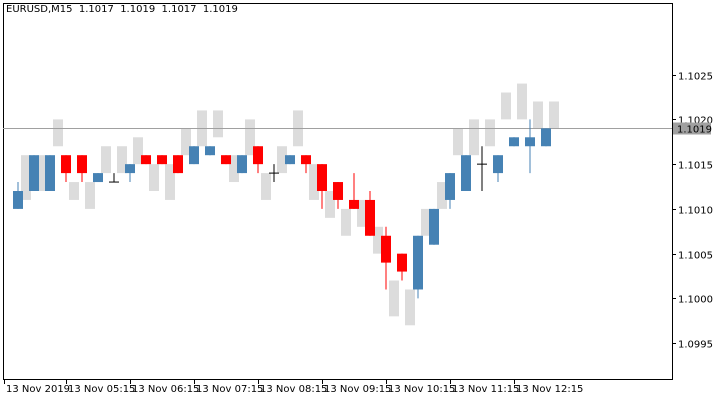 The height and width of the screenshot is (400, 720). I want to click on time-tick-label: 13 Nov 05:15, so click(101, 389).